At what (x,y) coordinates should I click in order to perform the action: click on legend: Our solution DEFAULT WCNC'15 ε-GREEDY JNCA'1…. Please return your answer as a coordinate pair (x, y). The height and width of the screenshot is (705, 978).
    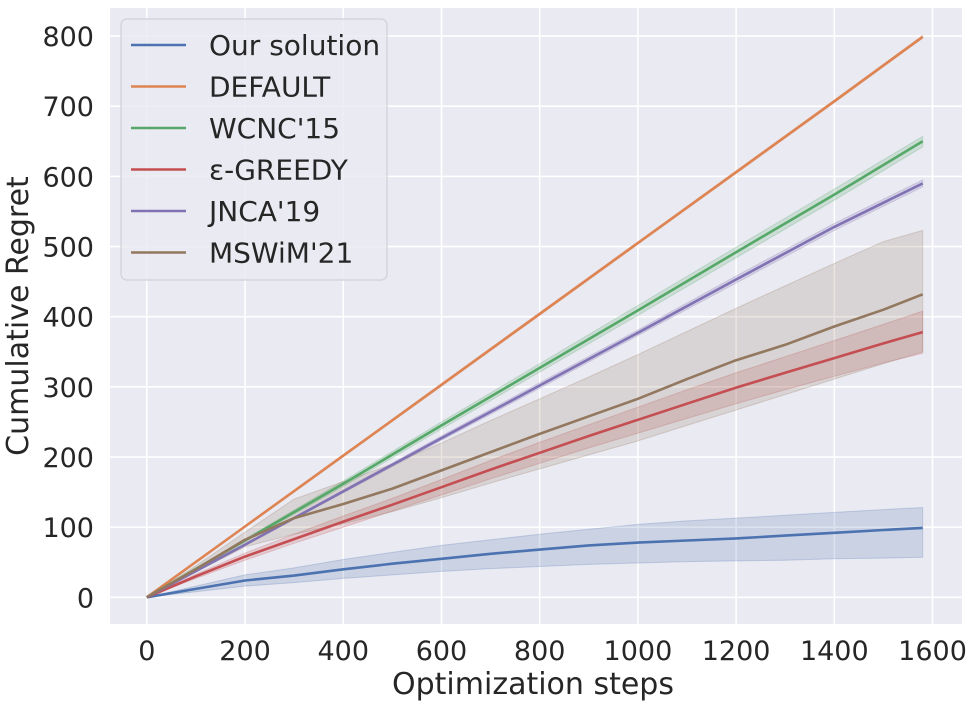
    Looking at the image, I should click on (254, 149).